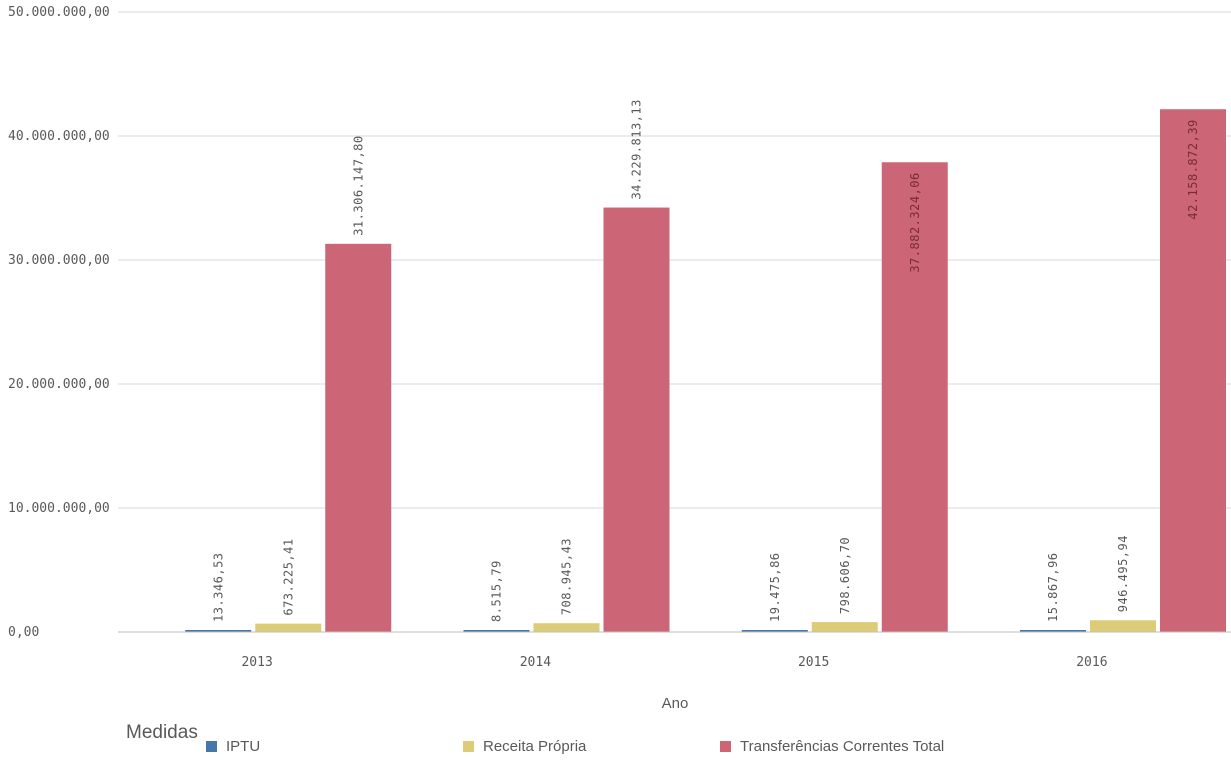 The height and width of the screenshot is (760, 1231). Describe the element at coordinates (813, 662) in the screenshot. I see `x-tick-label: 2015` at that location.